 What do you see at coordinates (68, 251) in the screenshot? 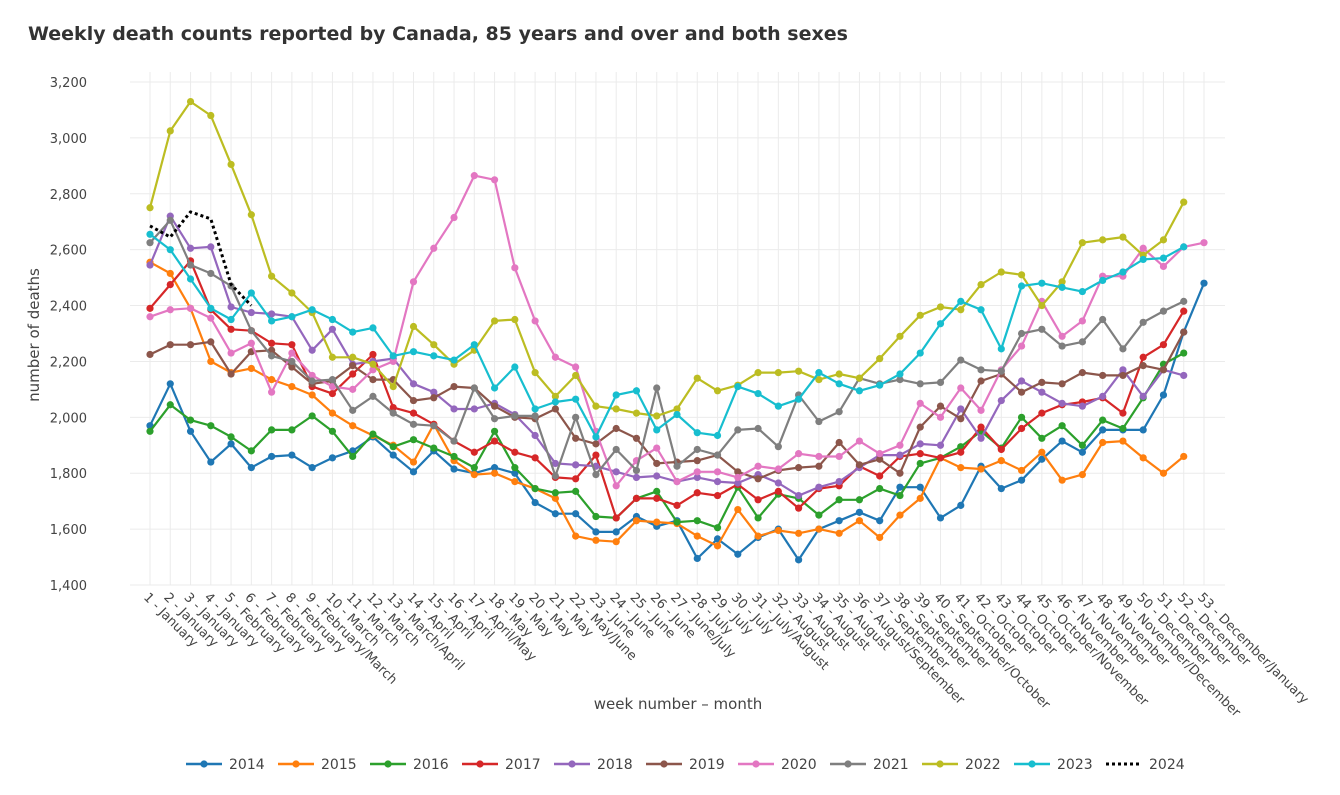
I see `y-tick-label: 2,600` at bounding box center [68, 251].